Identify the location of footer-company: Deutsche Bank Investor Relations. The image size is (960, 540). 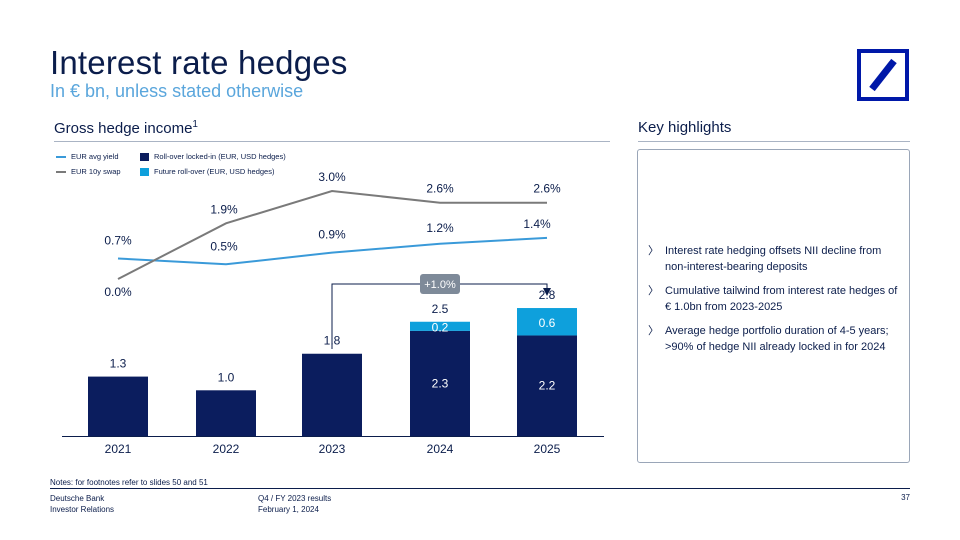
(82, 504).